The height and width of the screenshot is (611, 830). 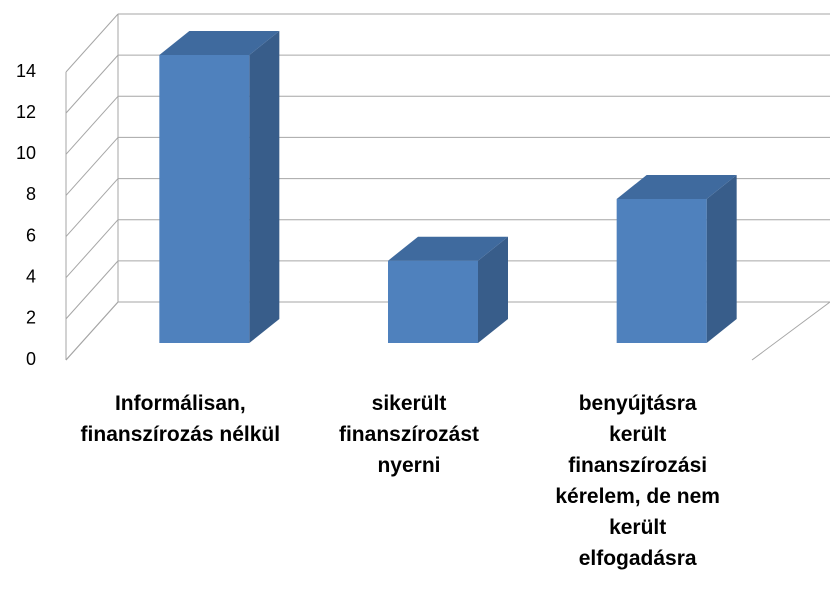 I want to click on y-tick-label: 12, so click(x=26, y=112).